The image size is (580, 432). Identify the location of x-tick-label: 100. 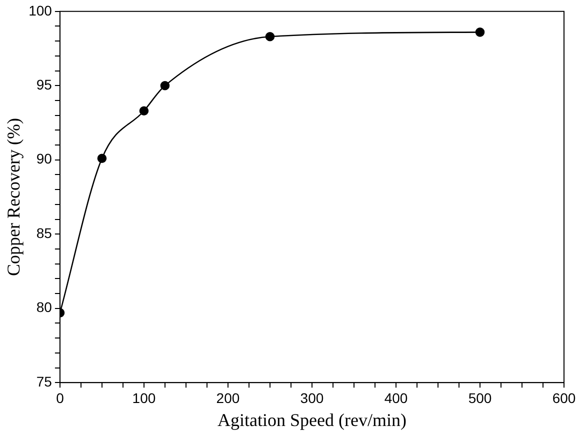
(144, 398).